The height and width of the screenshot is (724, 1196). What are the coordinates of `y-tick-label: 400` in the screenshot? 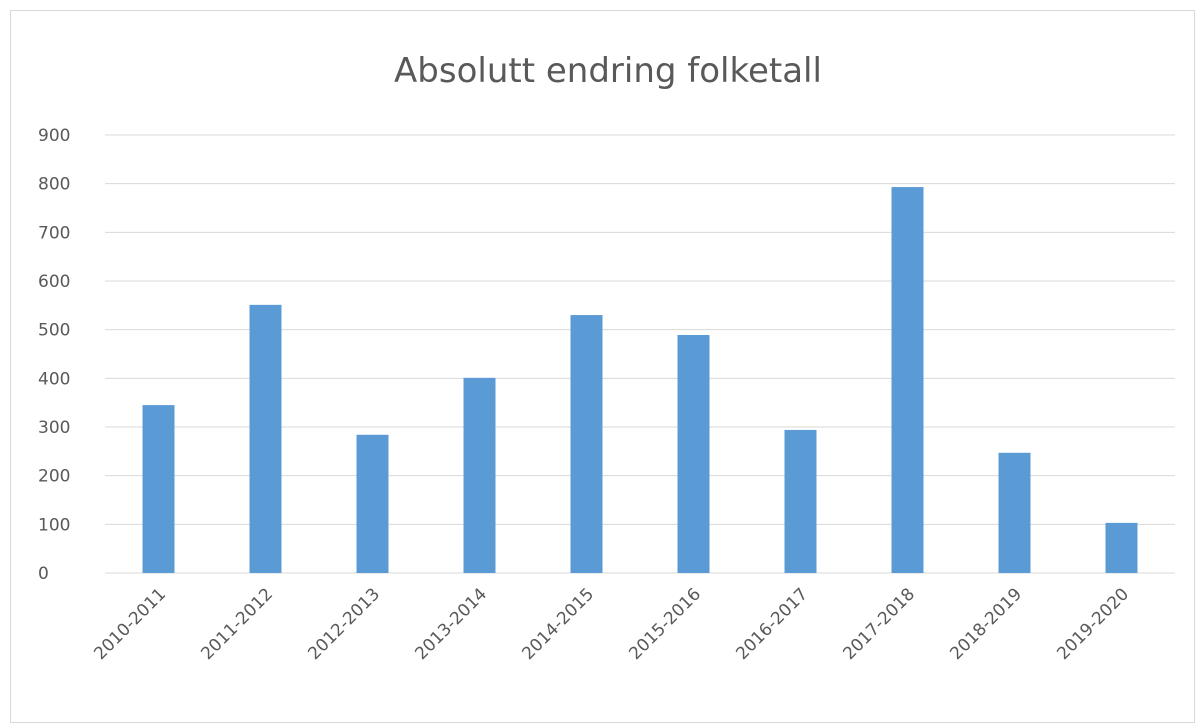 It's located at (54, 379).